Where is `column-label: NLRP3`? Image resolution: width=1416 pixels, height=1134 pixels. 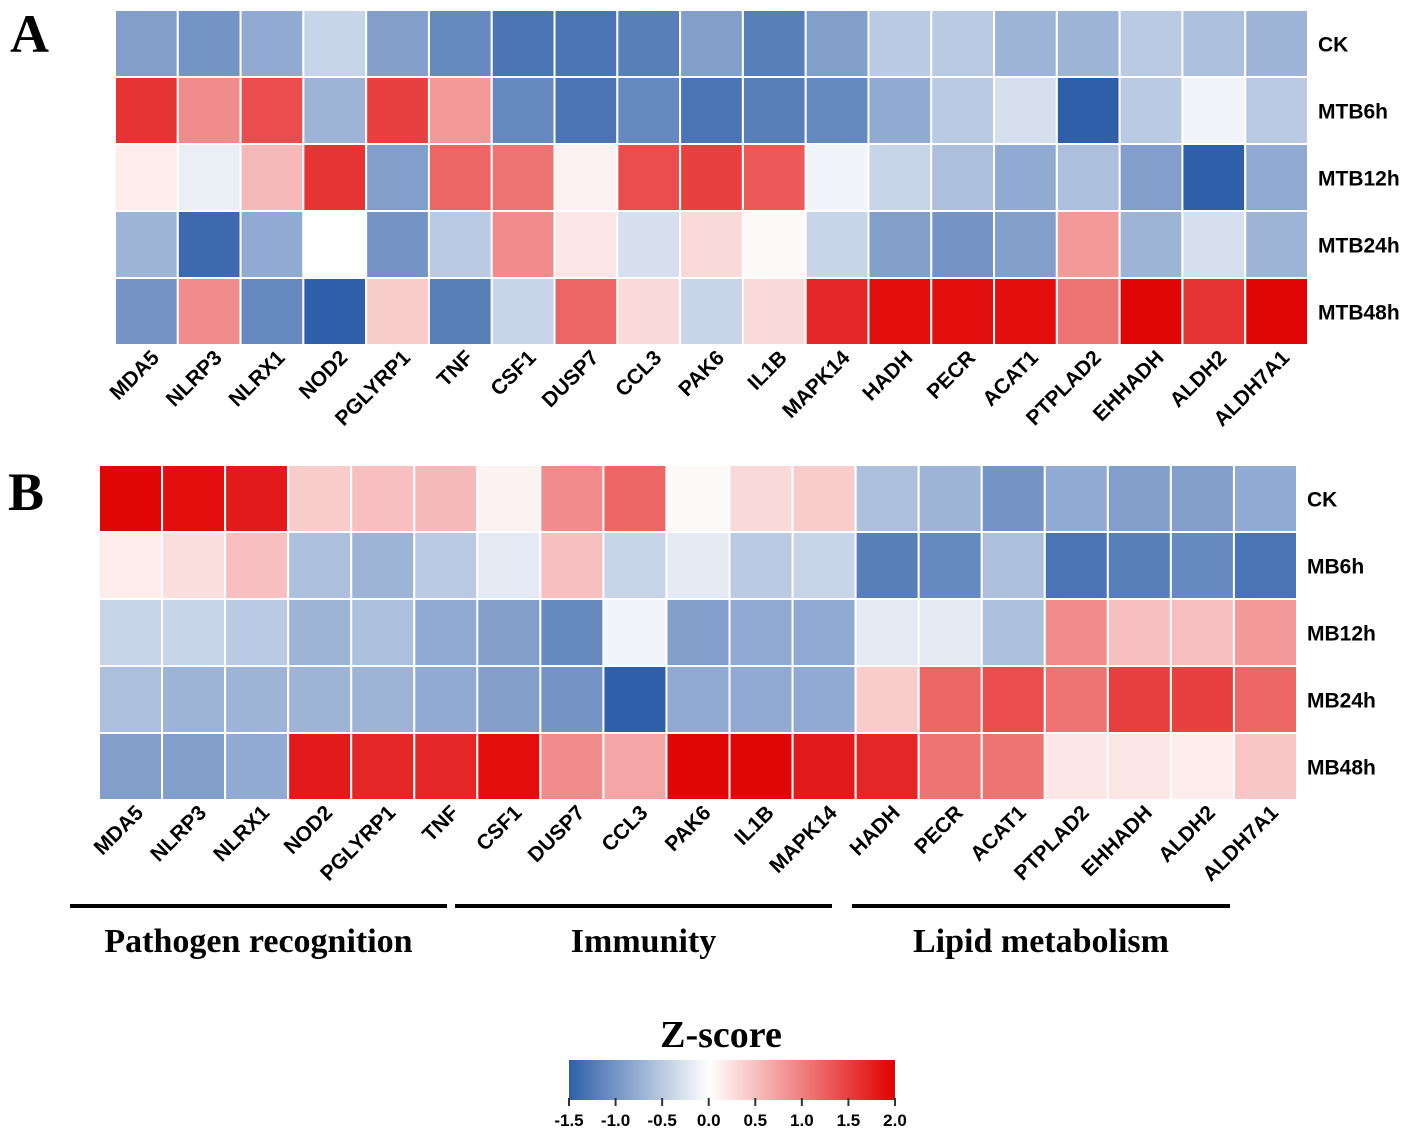
column-label: NLRP3 is located at coordinates (194, 378).